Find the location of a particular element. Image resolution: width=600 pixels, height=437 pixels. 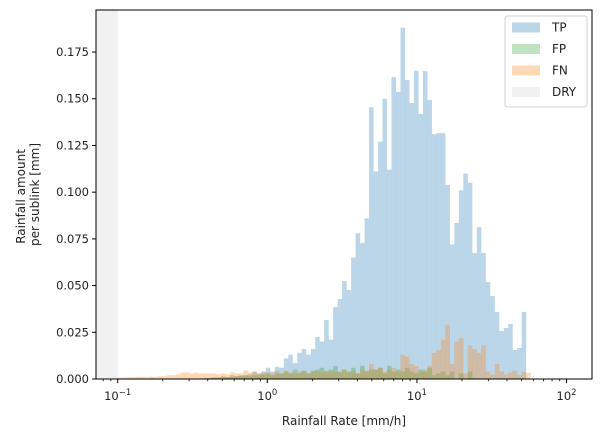

legend-label: DRY is located at coordinates (564, 92).